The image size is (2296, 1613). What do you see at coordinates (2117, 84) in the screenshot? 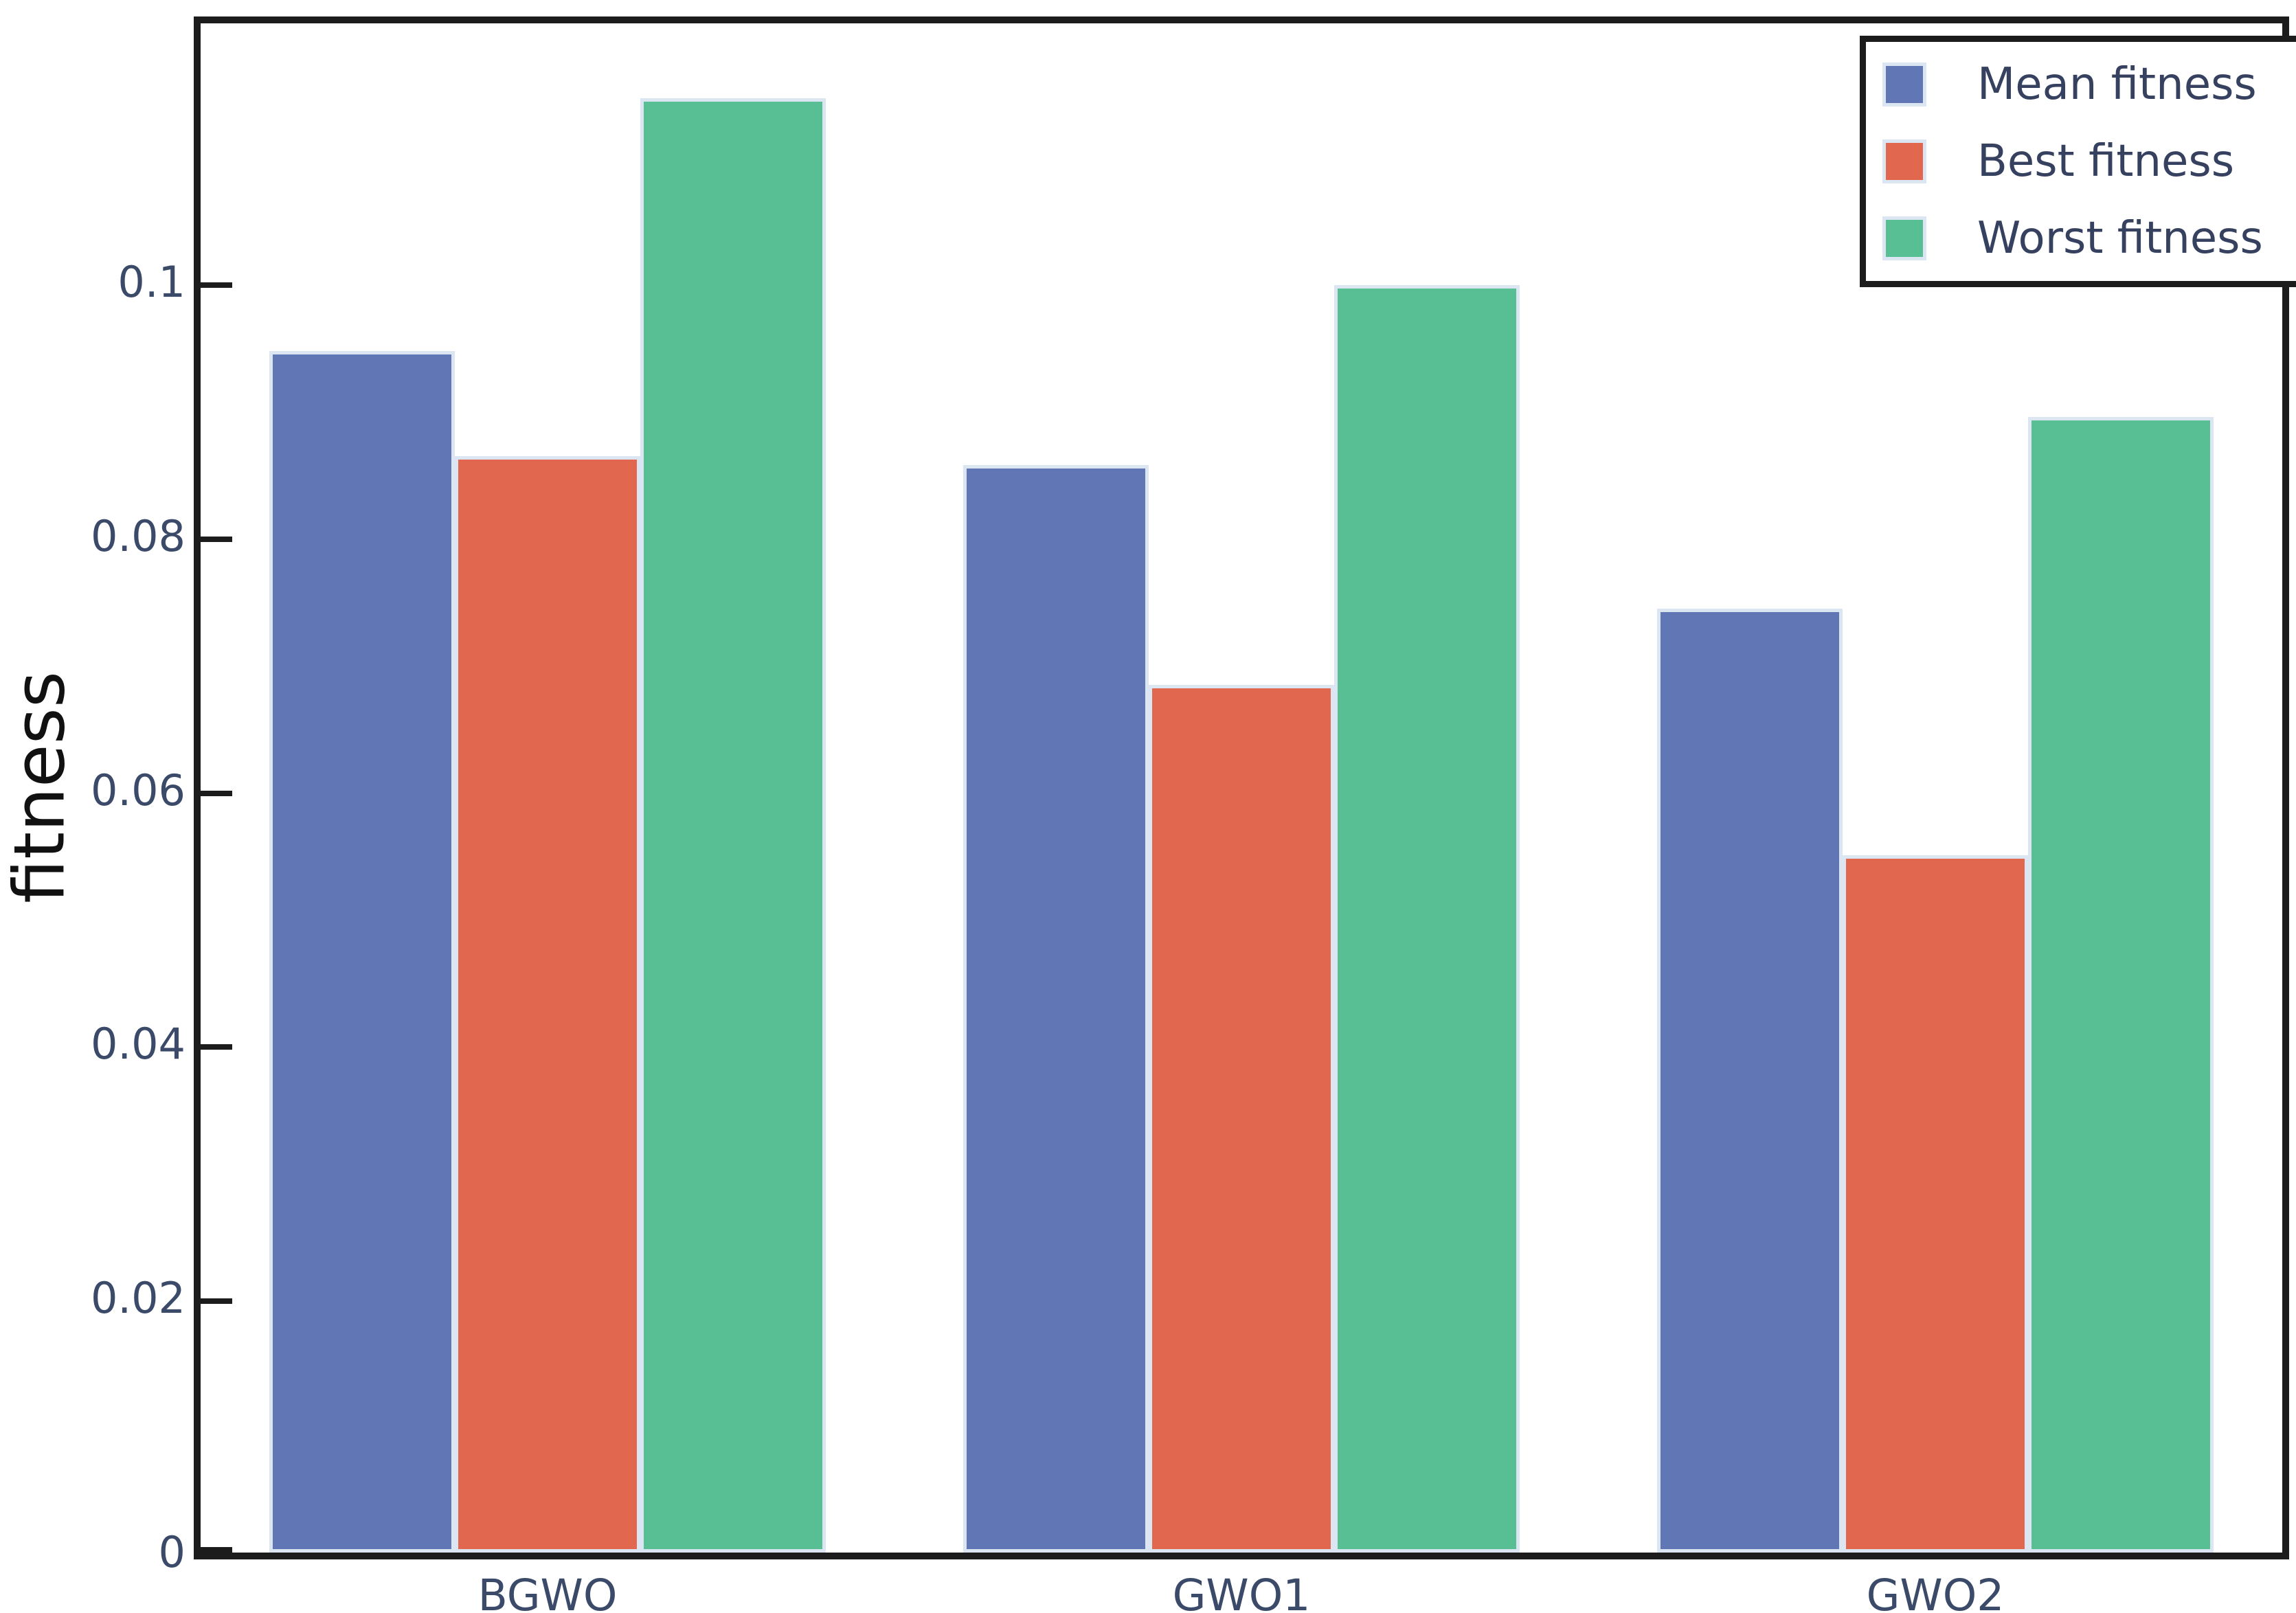
I see `legend-label-mean: Mean fitness` at bounding box center [2117, 84].